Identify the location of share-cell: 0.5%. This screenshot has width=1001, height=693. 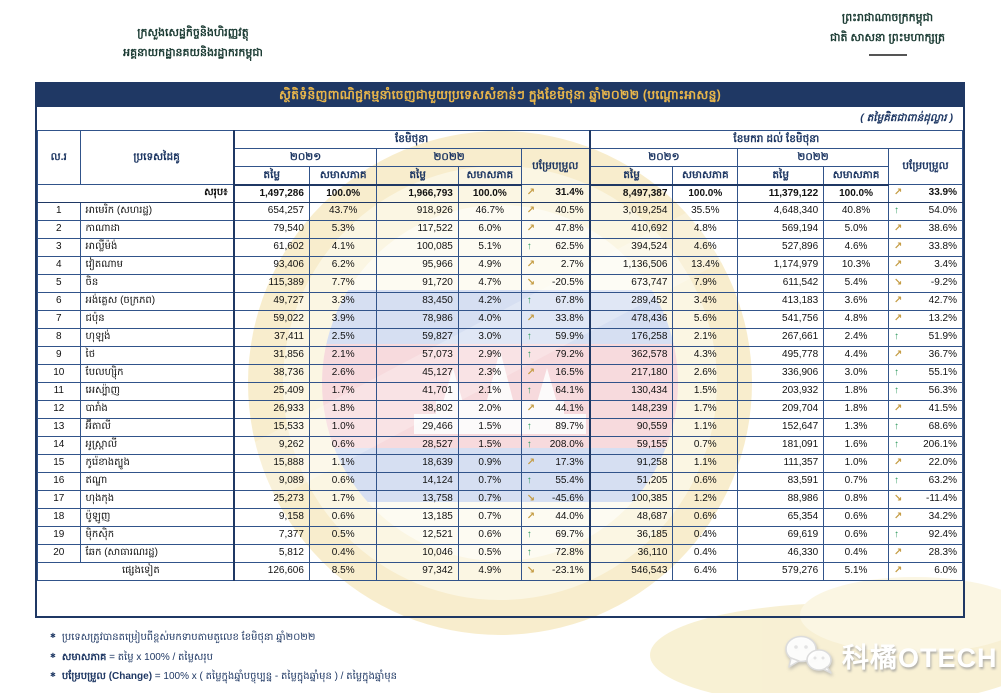
(343, 535).